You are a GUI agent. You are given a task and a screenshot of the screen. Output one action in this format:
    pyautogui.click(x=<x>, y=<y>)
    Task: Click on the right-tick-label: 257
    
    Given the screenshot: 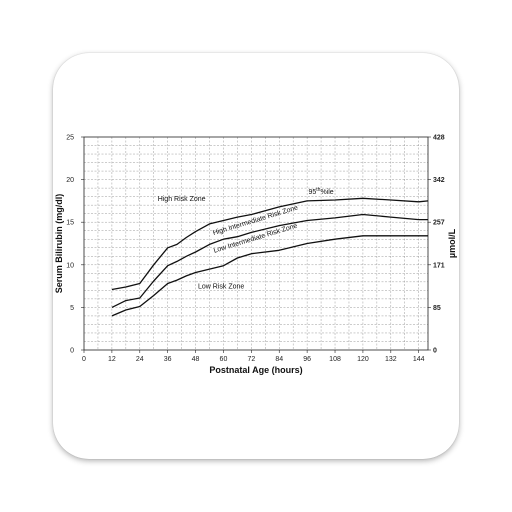 What is the action you would take?
    pyautogui.click(x=439, y=223)
    